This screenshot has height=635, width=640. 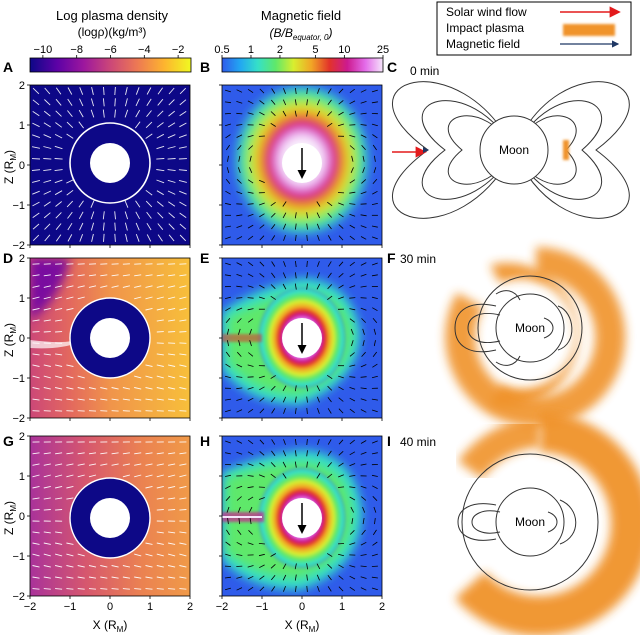 I want to click on schematic-c-impact-plasma, so click(x=566, y=150).